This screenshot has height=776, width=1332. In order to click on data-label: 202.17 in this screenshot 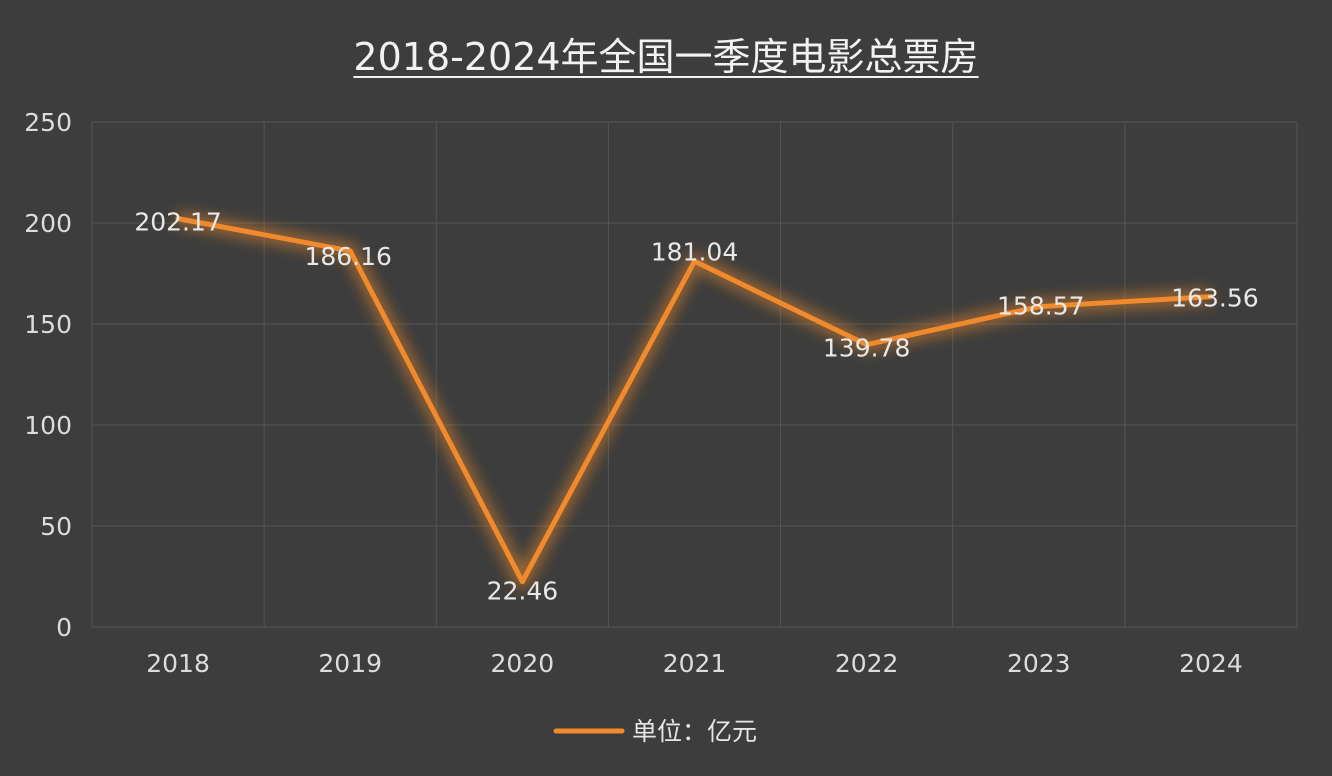, I will do `click(177, 222)`.